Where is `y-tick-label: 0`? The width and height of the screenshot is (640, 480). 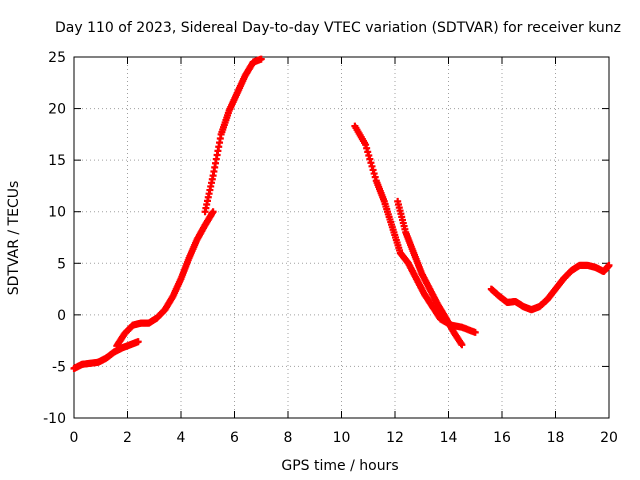 y-tick-label: 0 is located at coordinates (61, 316).